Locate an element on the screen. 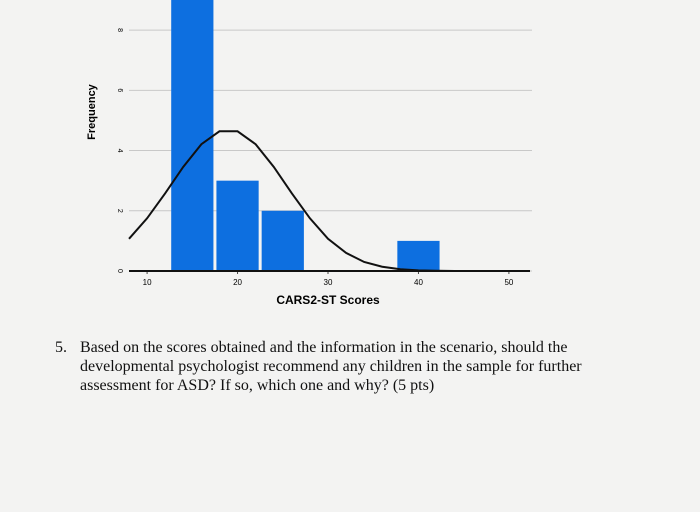  y-tick-label: 4 is located at coordinates (119, 151).